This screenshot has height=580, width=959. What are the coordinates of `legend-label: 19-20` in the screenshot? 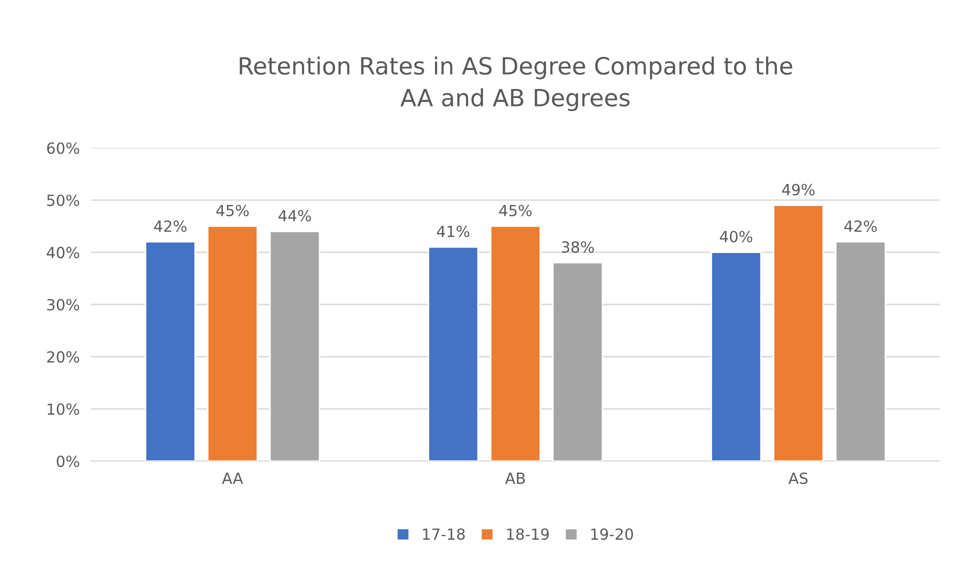 It's located at (612, 534).